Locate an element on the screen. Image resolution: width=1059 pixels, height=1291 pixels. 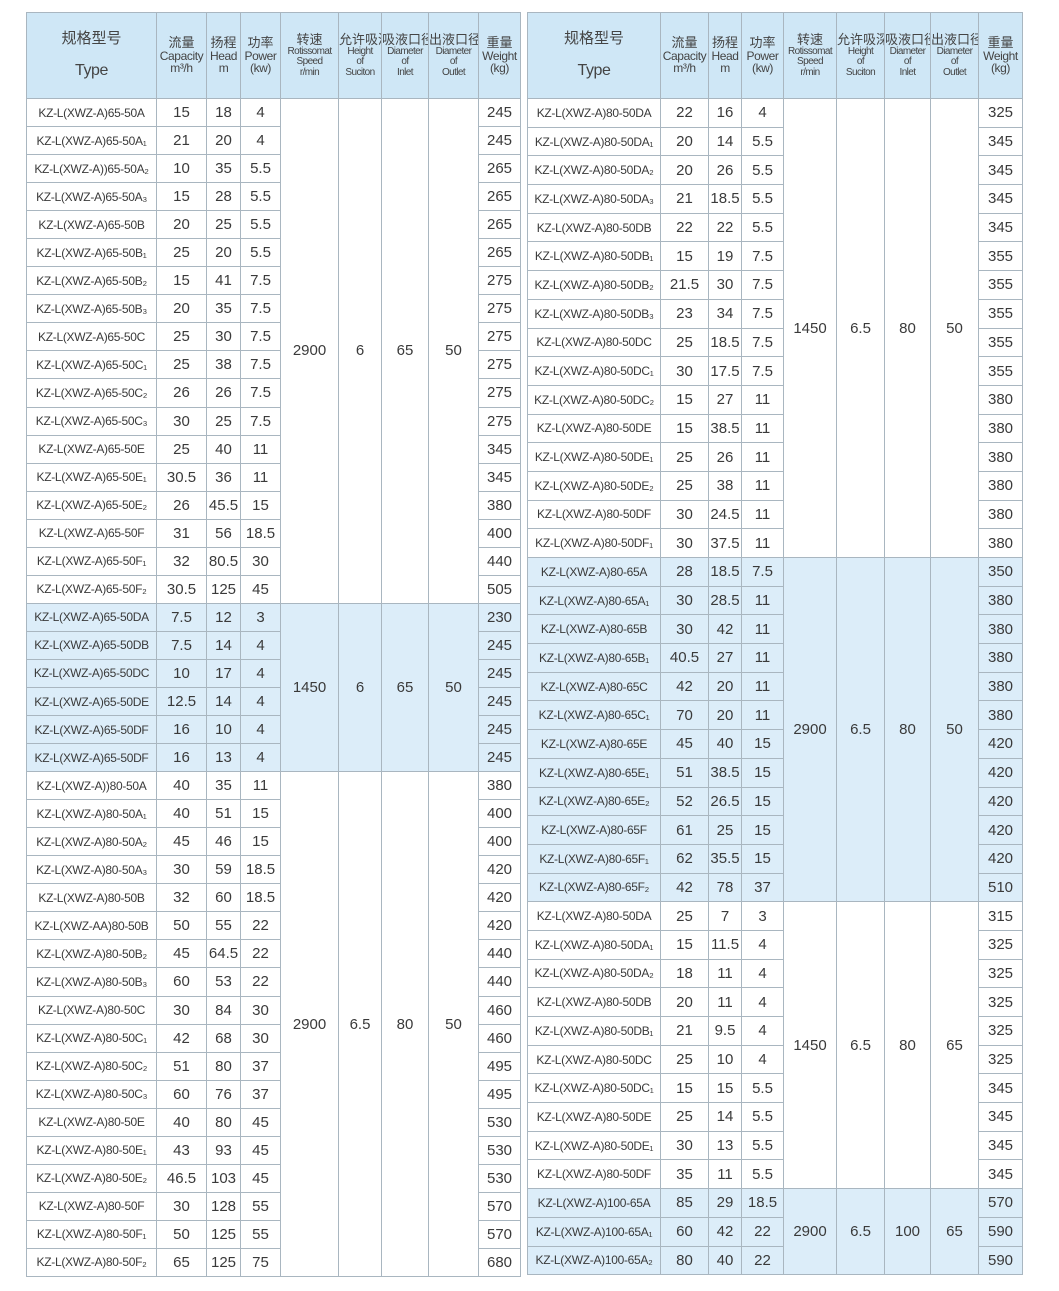
table-row: KZ-L(XWZ-A)65-50DF 16 13 4 245 is located at coordinates (273, 758).